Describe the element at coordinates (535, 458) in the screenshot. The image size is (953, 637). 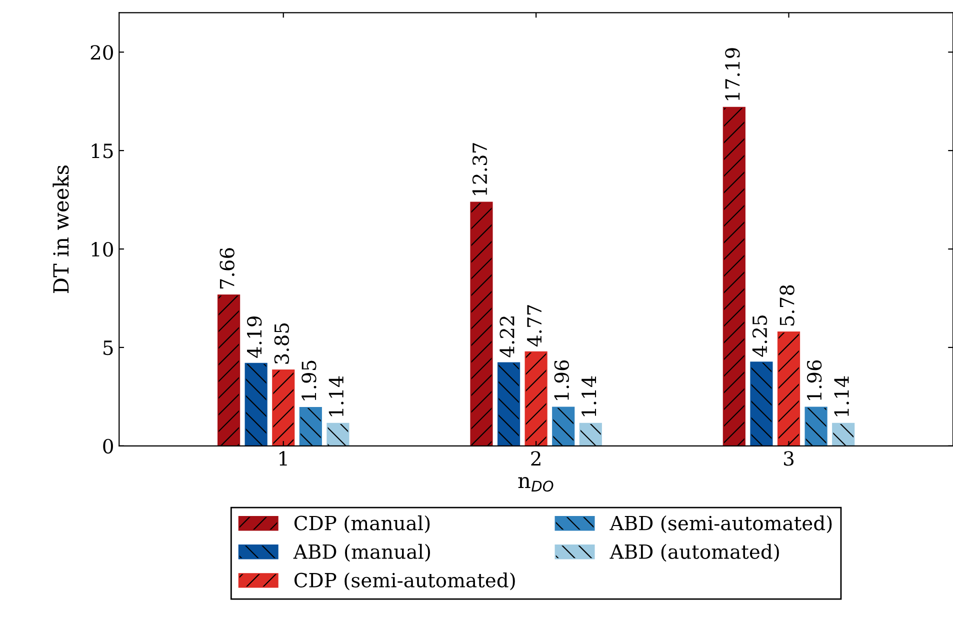
I see `x-tick-label: 2` at that location.